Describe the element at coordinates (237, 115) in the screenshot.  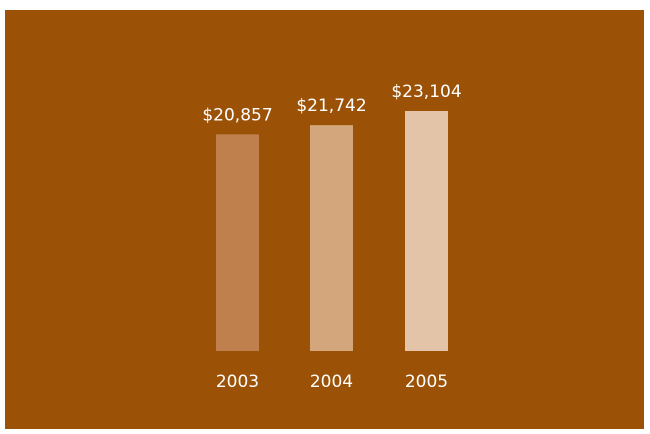
I see `value-label-2003: $20,857` at that location.